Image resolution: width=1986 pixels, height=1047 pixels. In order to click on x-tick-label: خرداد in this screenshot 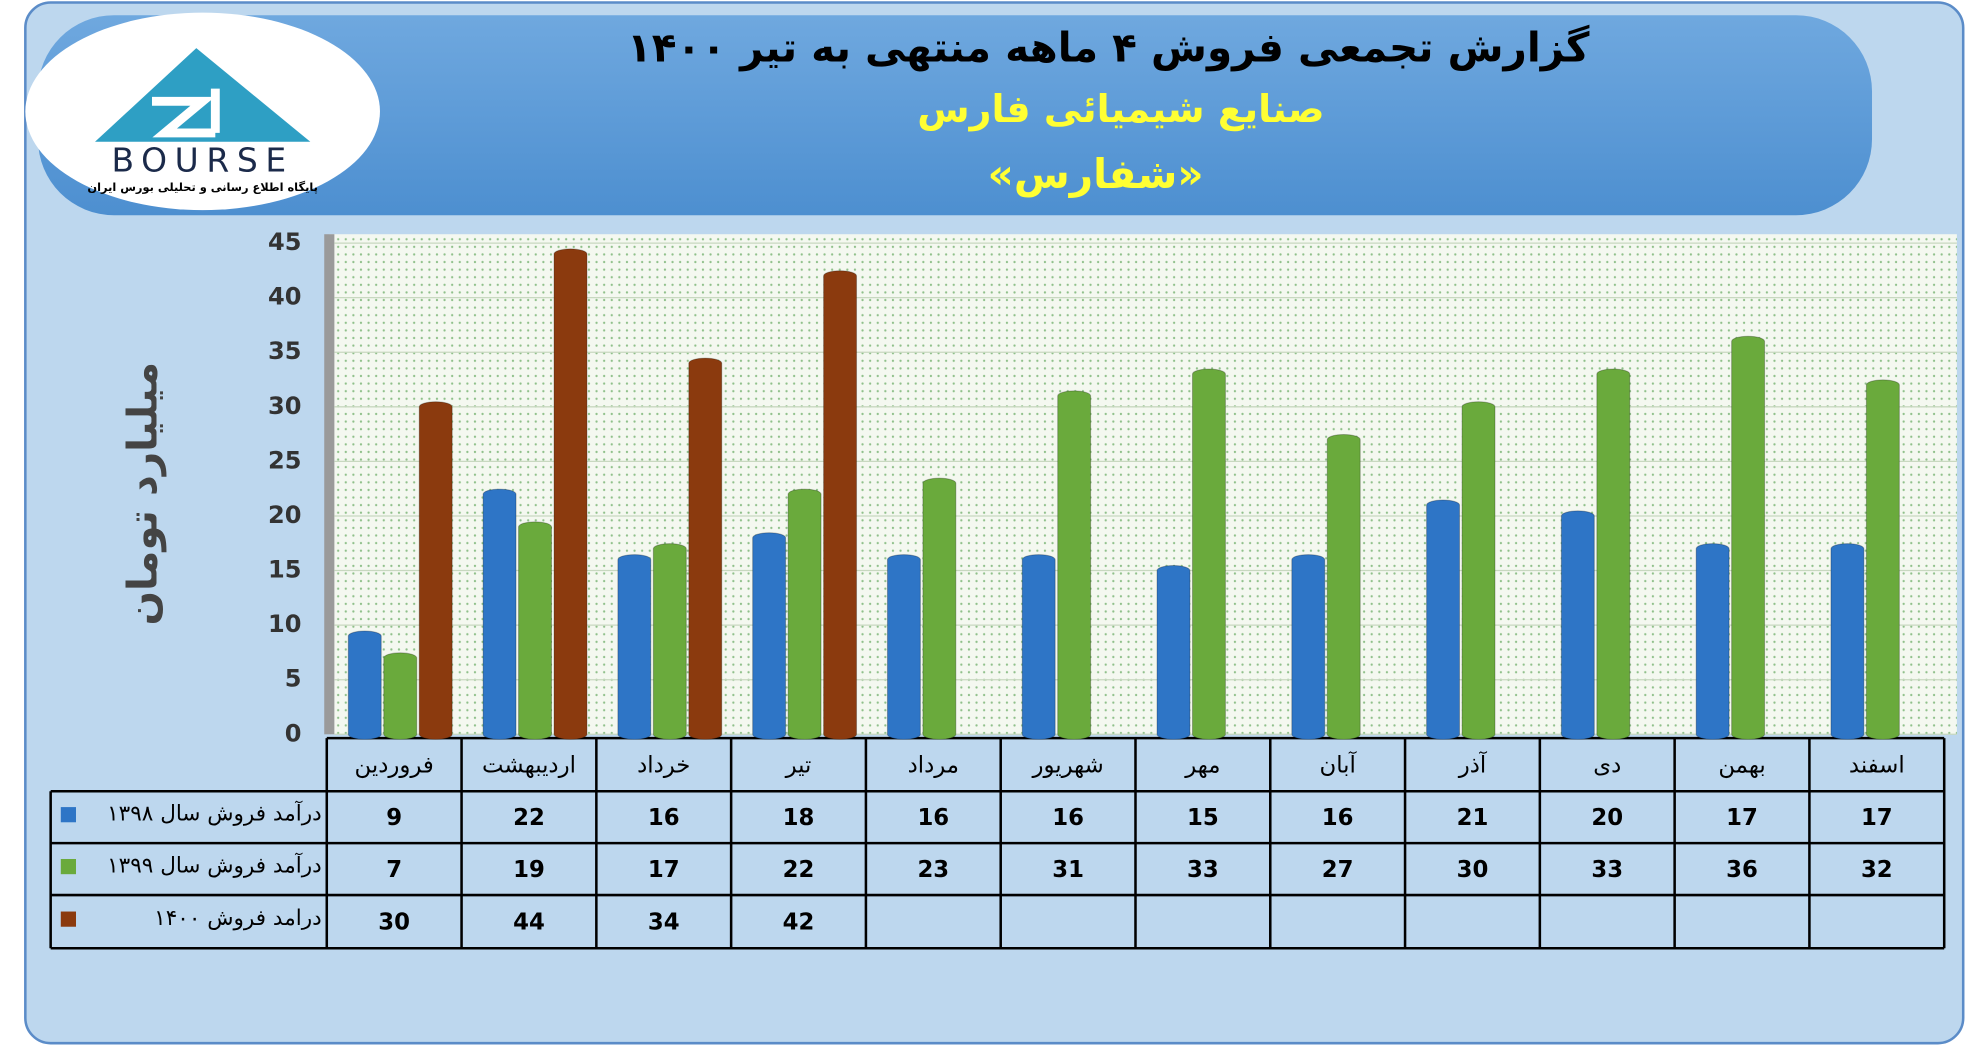, I will do `click(663, 765)`.